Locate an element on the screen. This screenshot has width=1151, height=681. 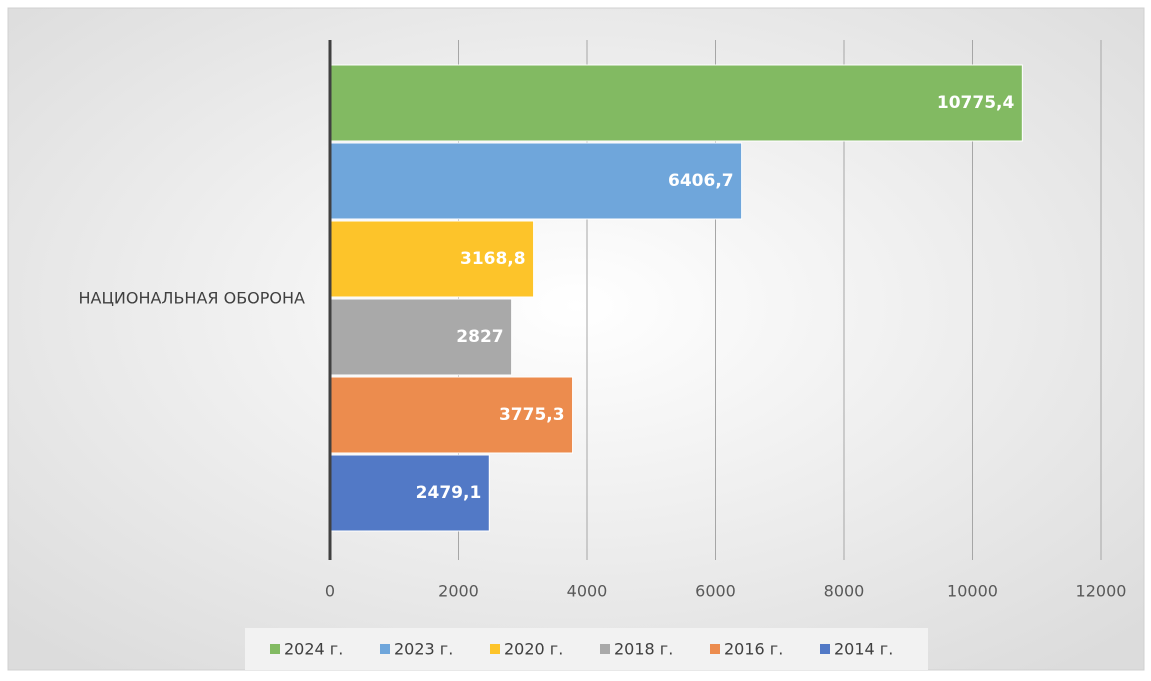
data-label: 6406,7 is located at coordinates (701, 181).